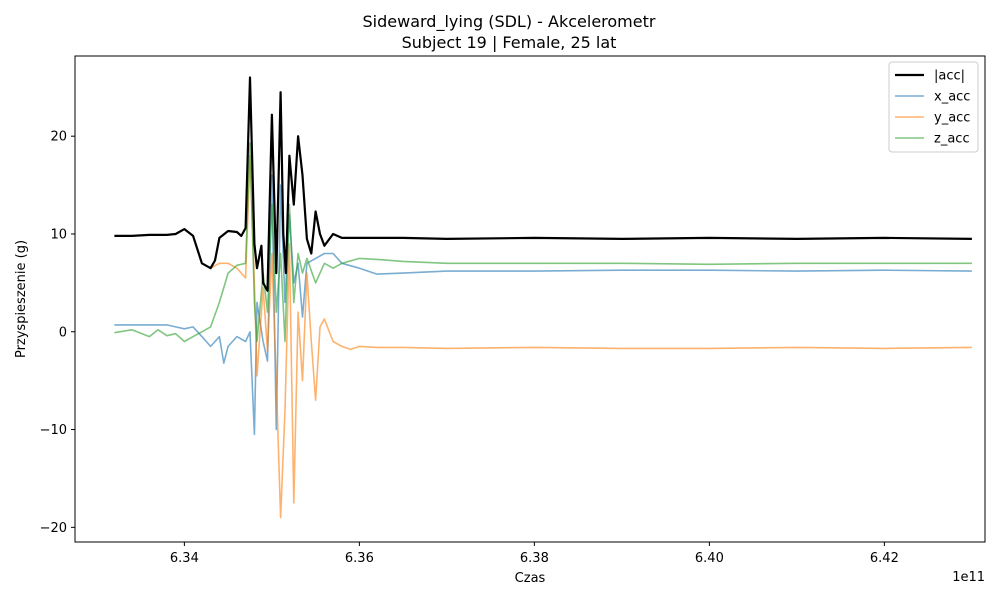 This screenshot has width=1000, height=600. Describe the element at coordinates (63, 332) in the screenshot. I see `y-tick-label: 0` at that location.